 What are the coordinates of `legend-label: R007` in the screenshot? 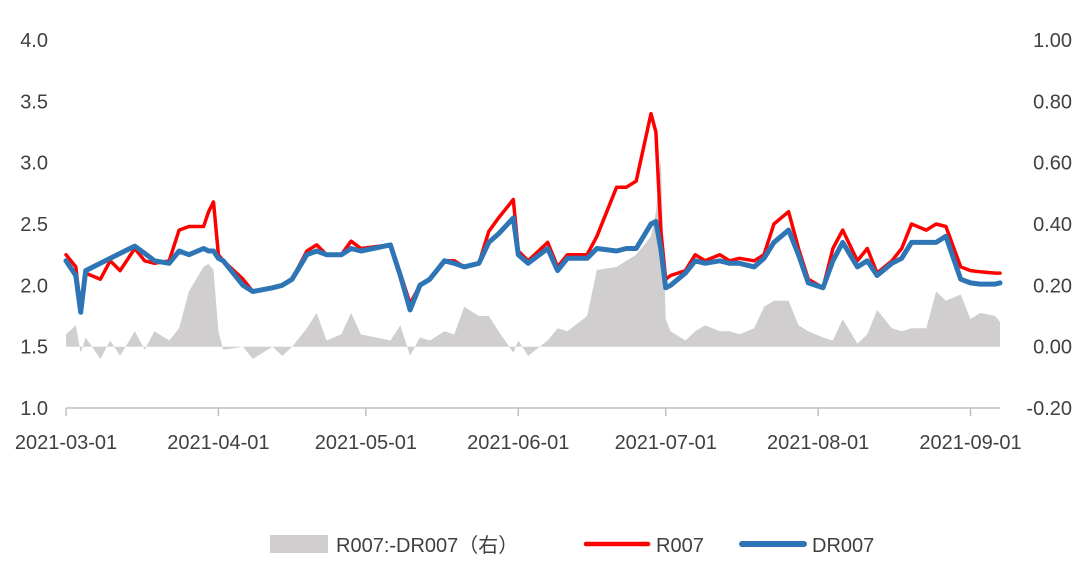 It's located at (680, 546).